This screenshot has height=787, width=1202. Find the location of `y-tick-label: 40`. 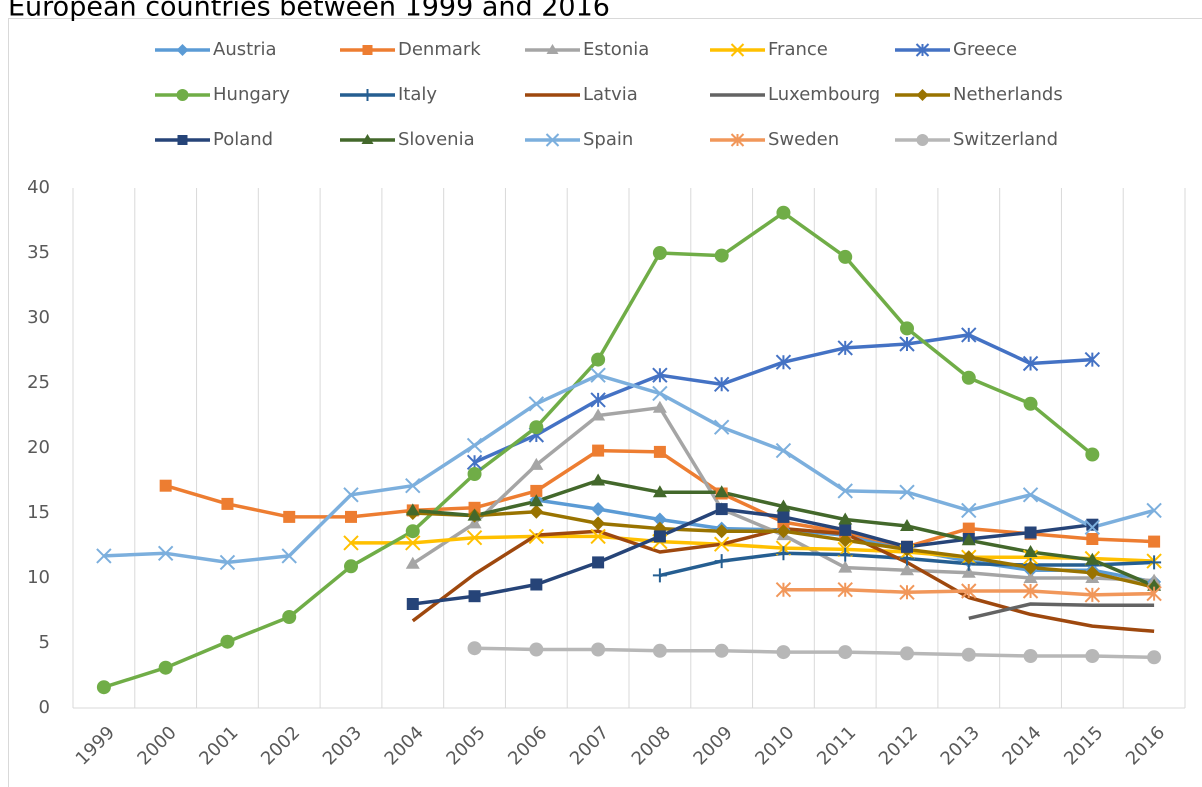

y-tick-label: 40 is located at coordinates (38, 187).